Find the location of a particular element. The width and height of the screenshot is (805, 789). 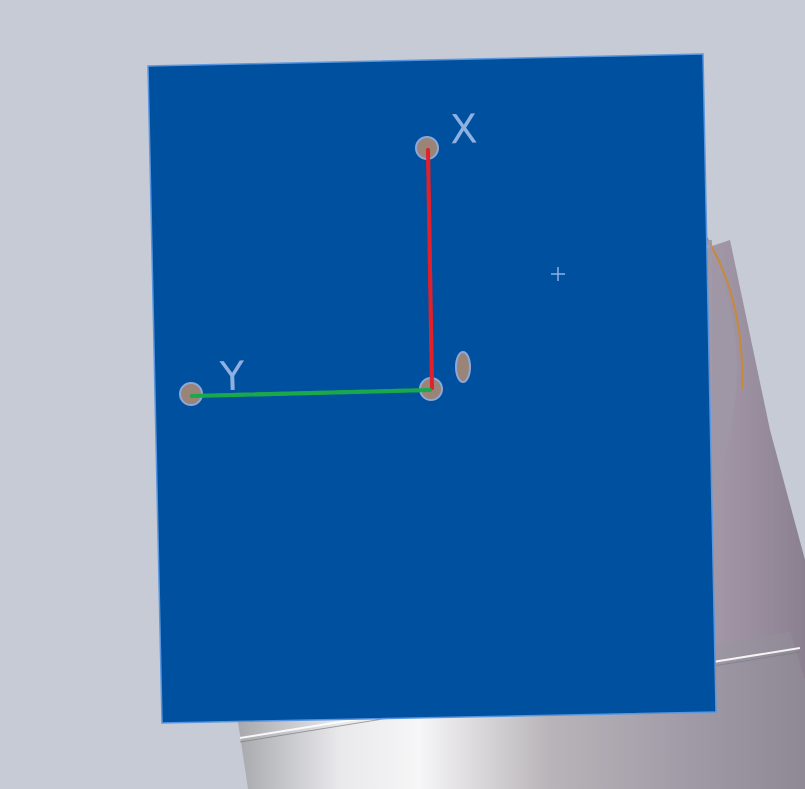

model-rim-edge is located at coordinates (724, 312).